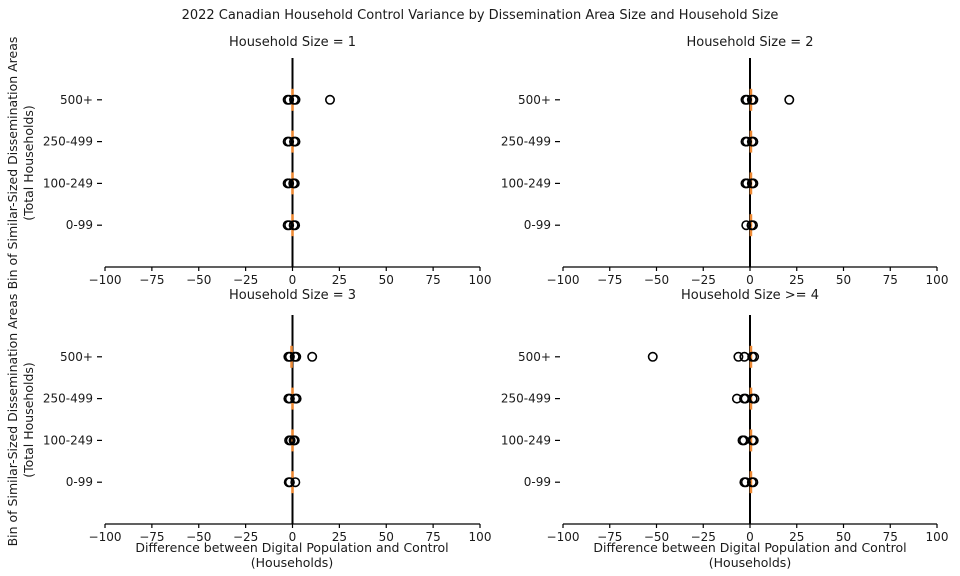  I want to click on facet-title-household-size-ge4: Household Size >= 4, so click(750, 295).